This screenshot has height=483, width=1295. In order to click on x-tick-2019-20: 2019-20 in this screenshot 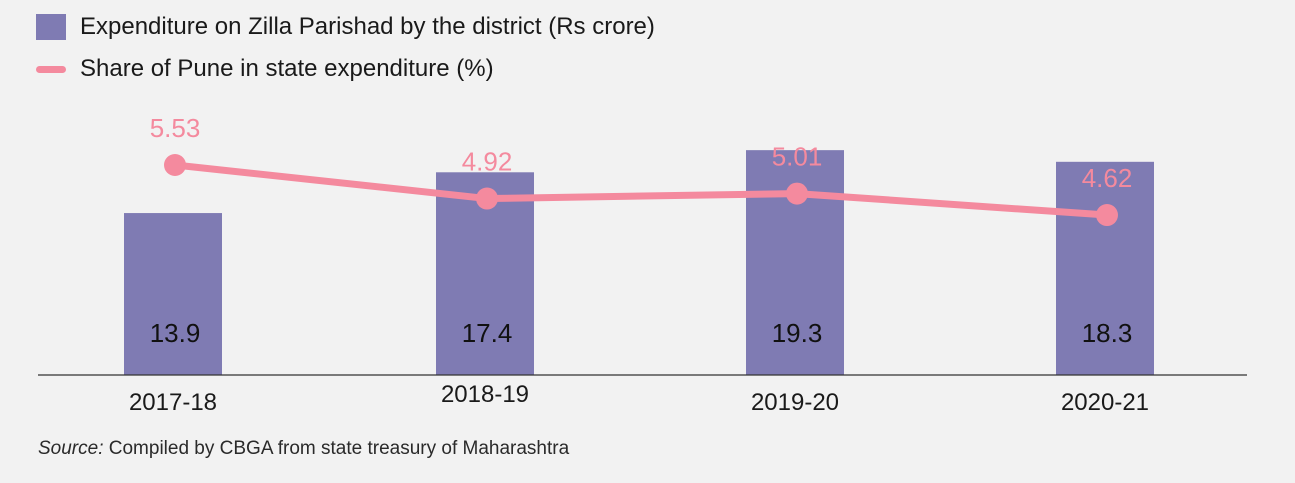, I will do `click(795, 402)`.